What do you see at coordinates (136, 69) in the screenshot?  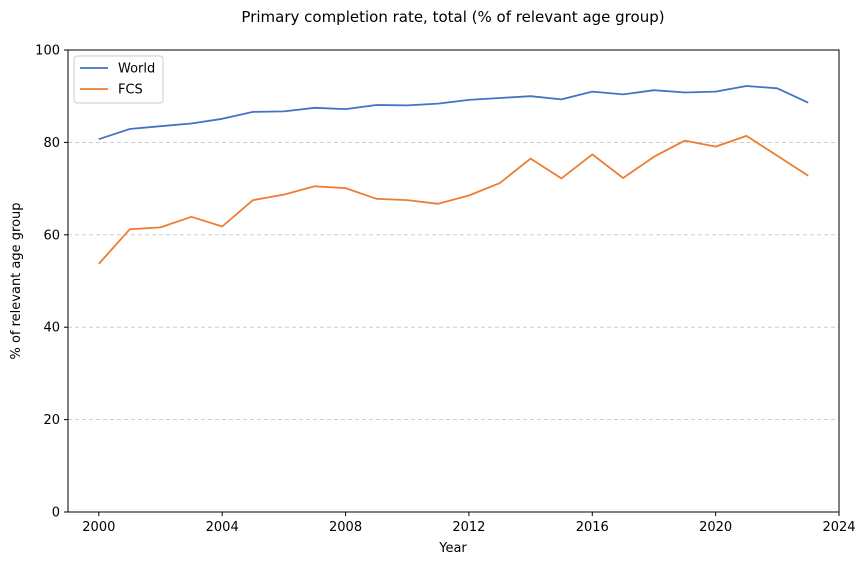 I see `legend-label-world: World` at bounding box center [136, 69].